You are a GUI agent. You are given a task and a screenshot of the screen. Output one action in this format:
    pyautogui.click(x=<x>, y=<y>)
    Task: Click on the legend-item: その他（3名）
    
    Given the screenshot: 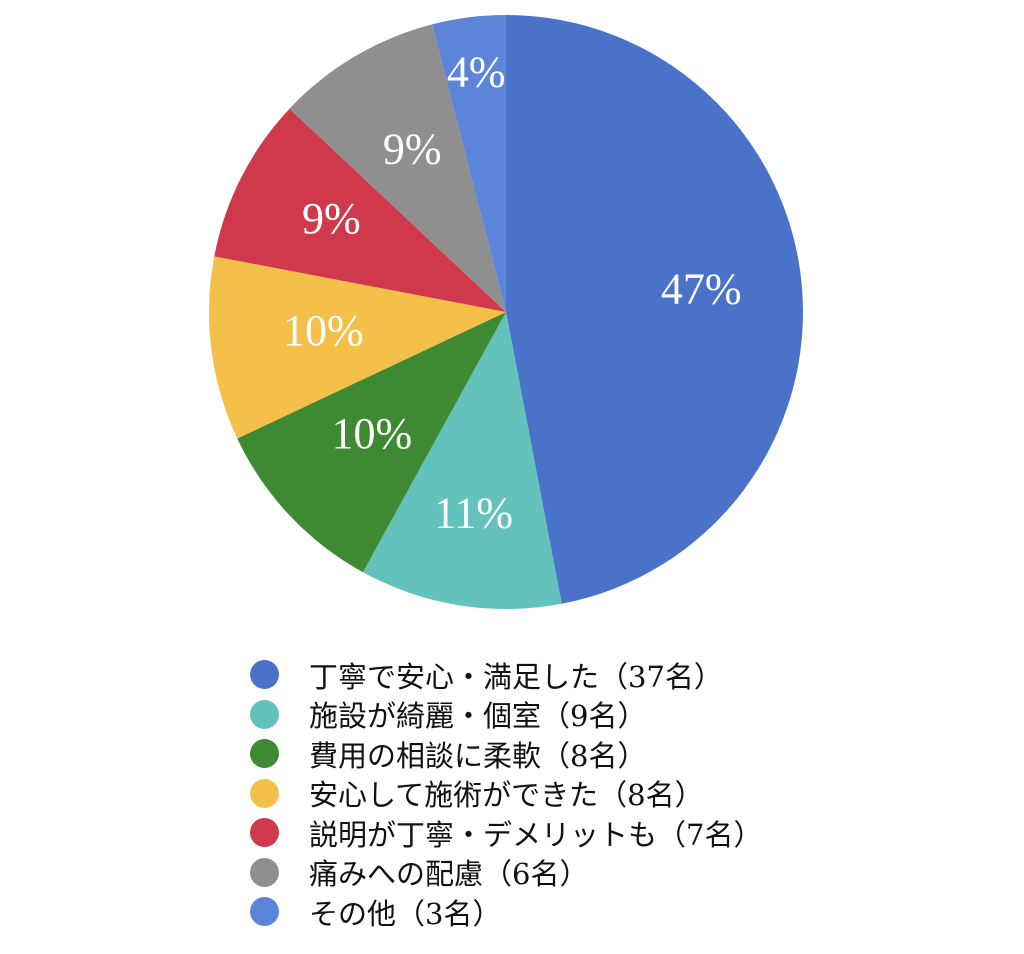 What is the action you would take?
    pyautogui.click(x=506, y=912)
    